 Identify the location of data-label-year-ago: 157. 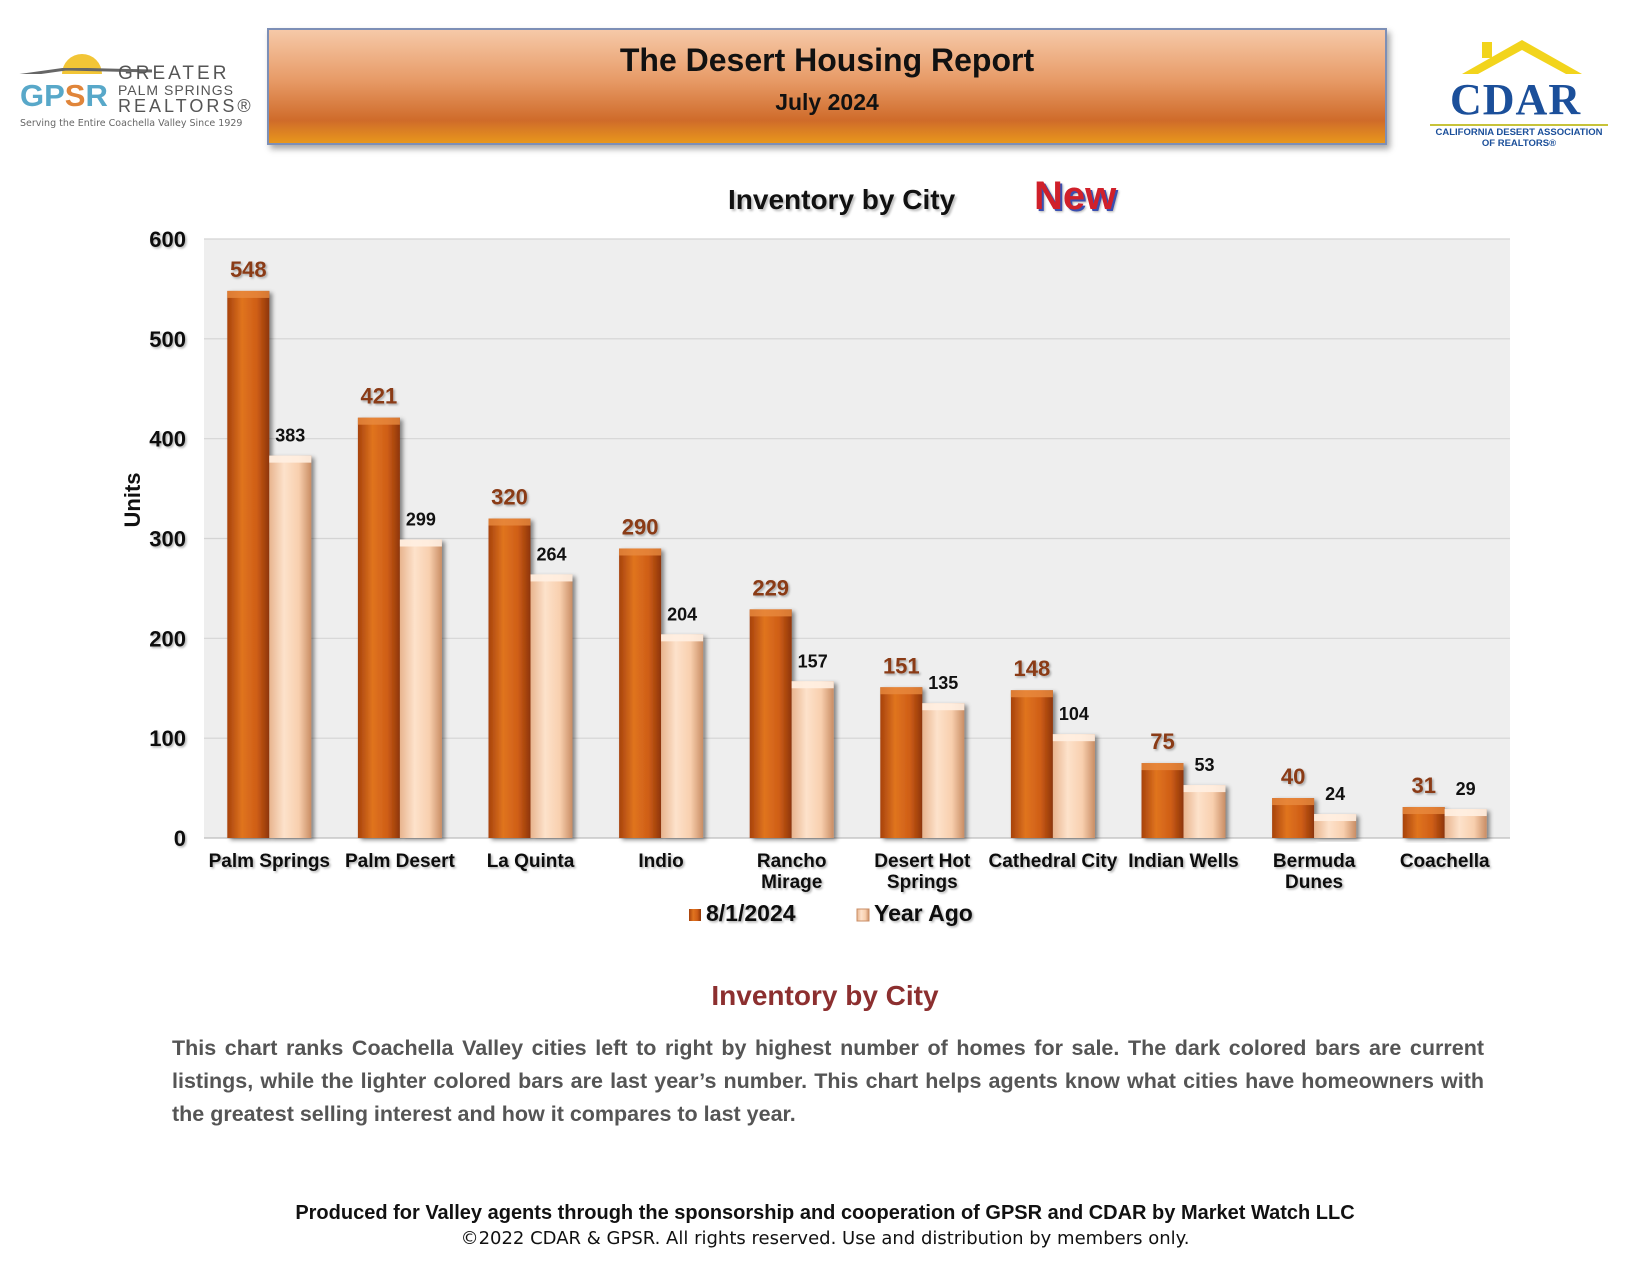
(813, 661).